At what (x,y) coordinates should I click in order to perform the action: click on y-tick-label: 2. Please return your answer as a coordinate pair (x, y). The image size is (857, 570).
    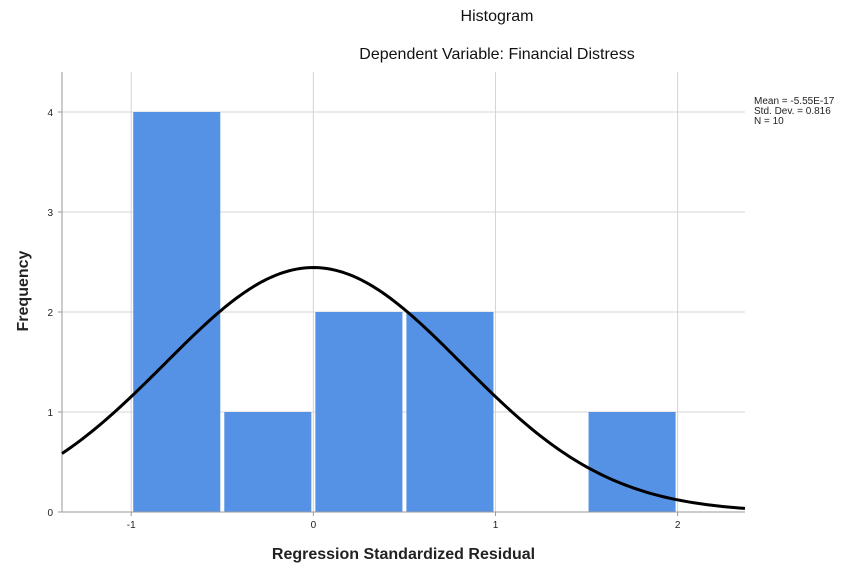
    Looking at the image, I should click on (50, 313).